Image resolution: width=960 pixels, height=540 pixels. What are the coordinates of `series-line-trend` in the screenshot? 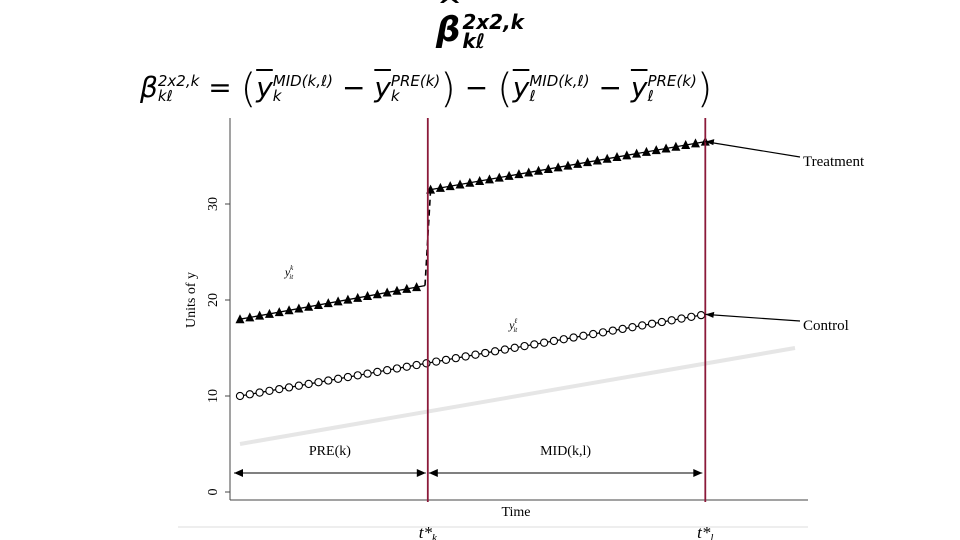 It's located at (517, 396).